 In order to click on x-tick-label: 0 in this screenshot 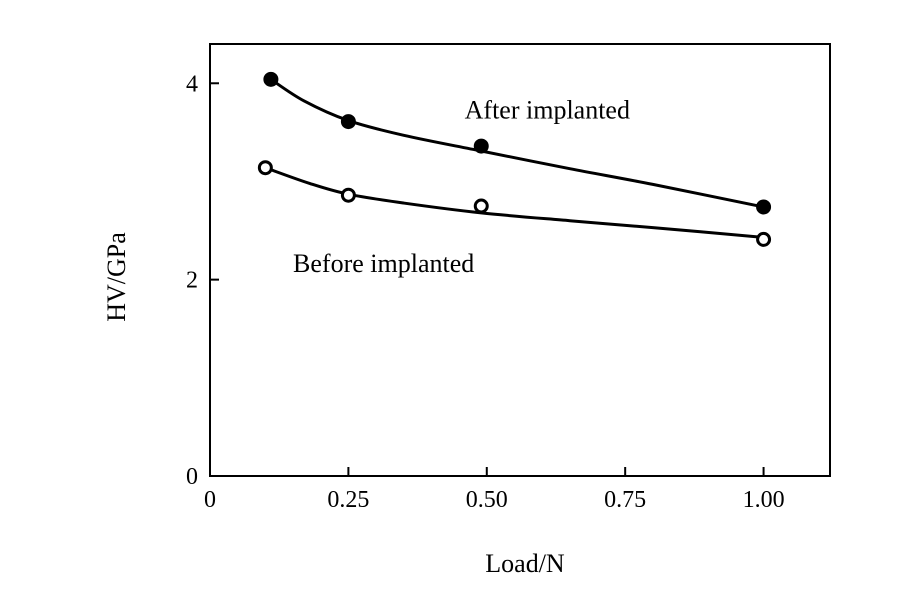, I will do `click(210, 500)`.